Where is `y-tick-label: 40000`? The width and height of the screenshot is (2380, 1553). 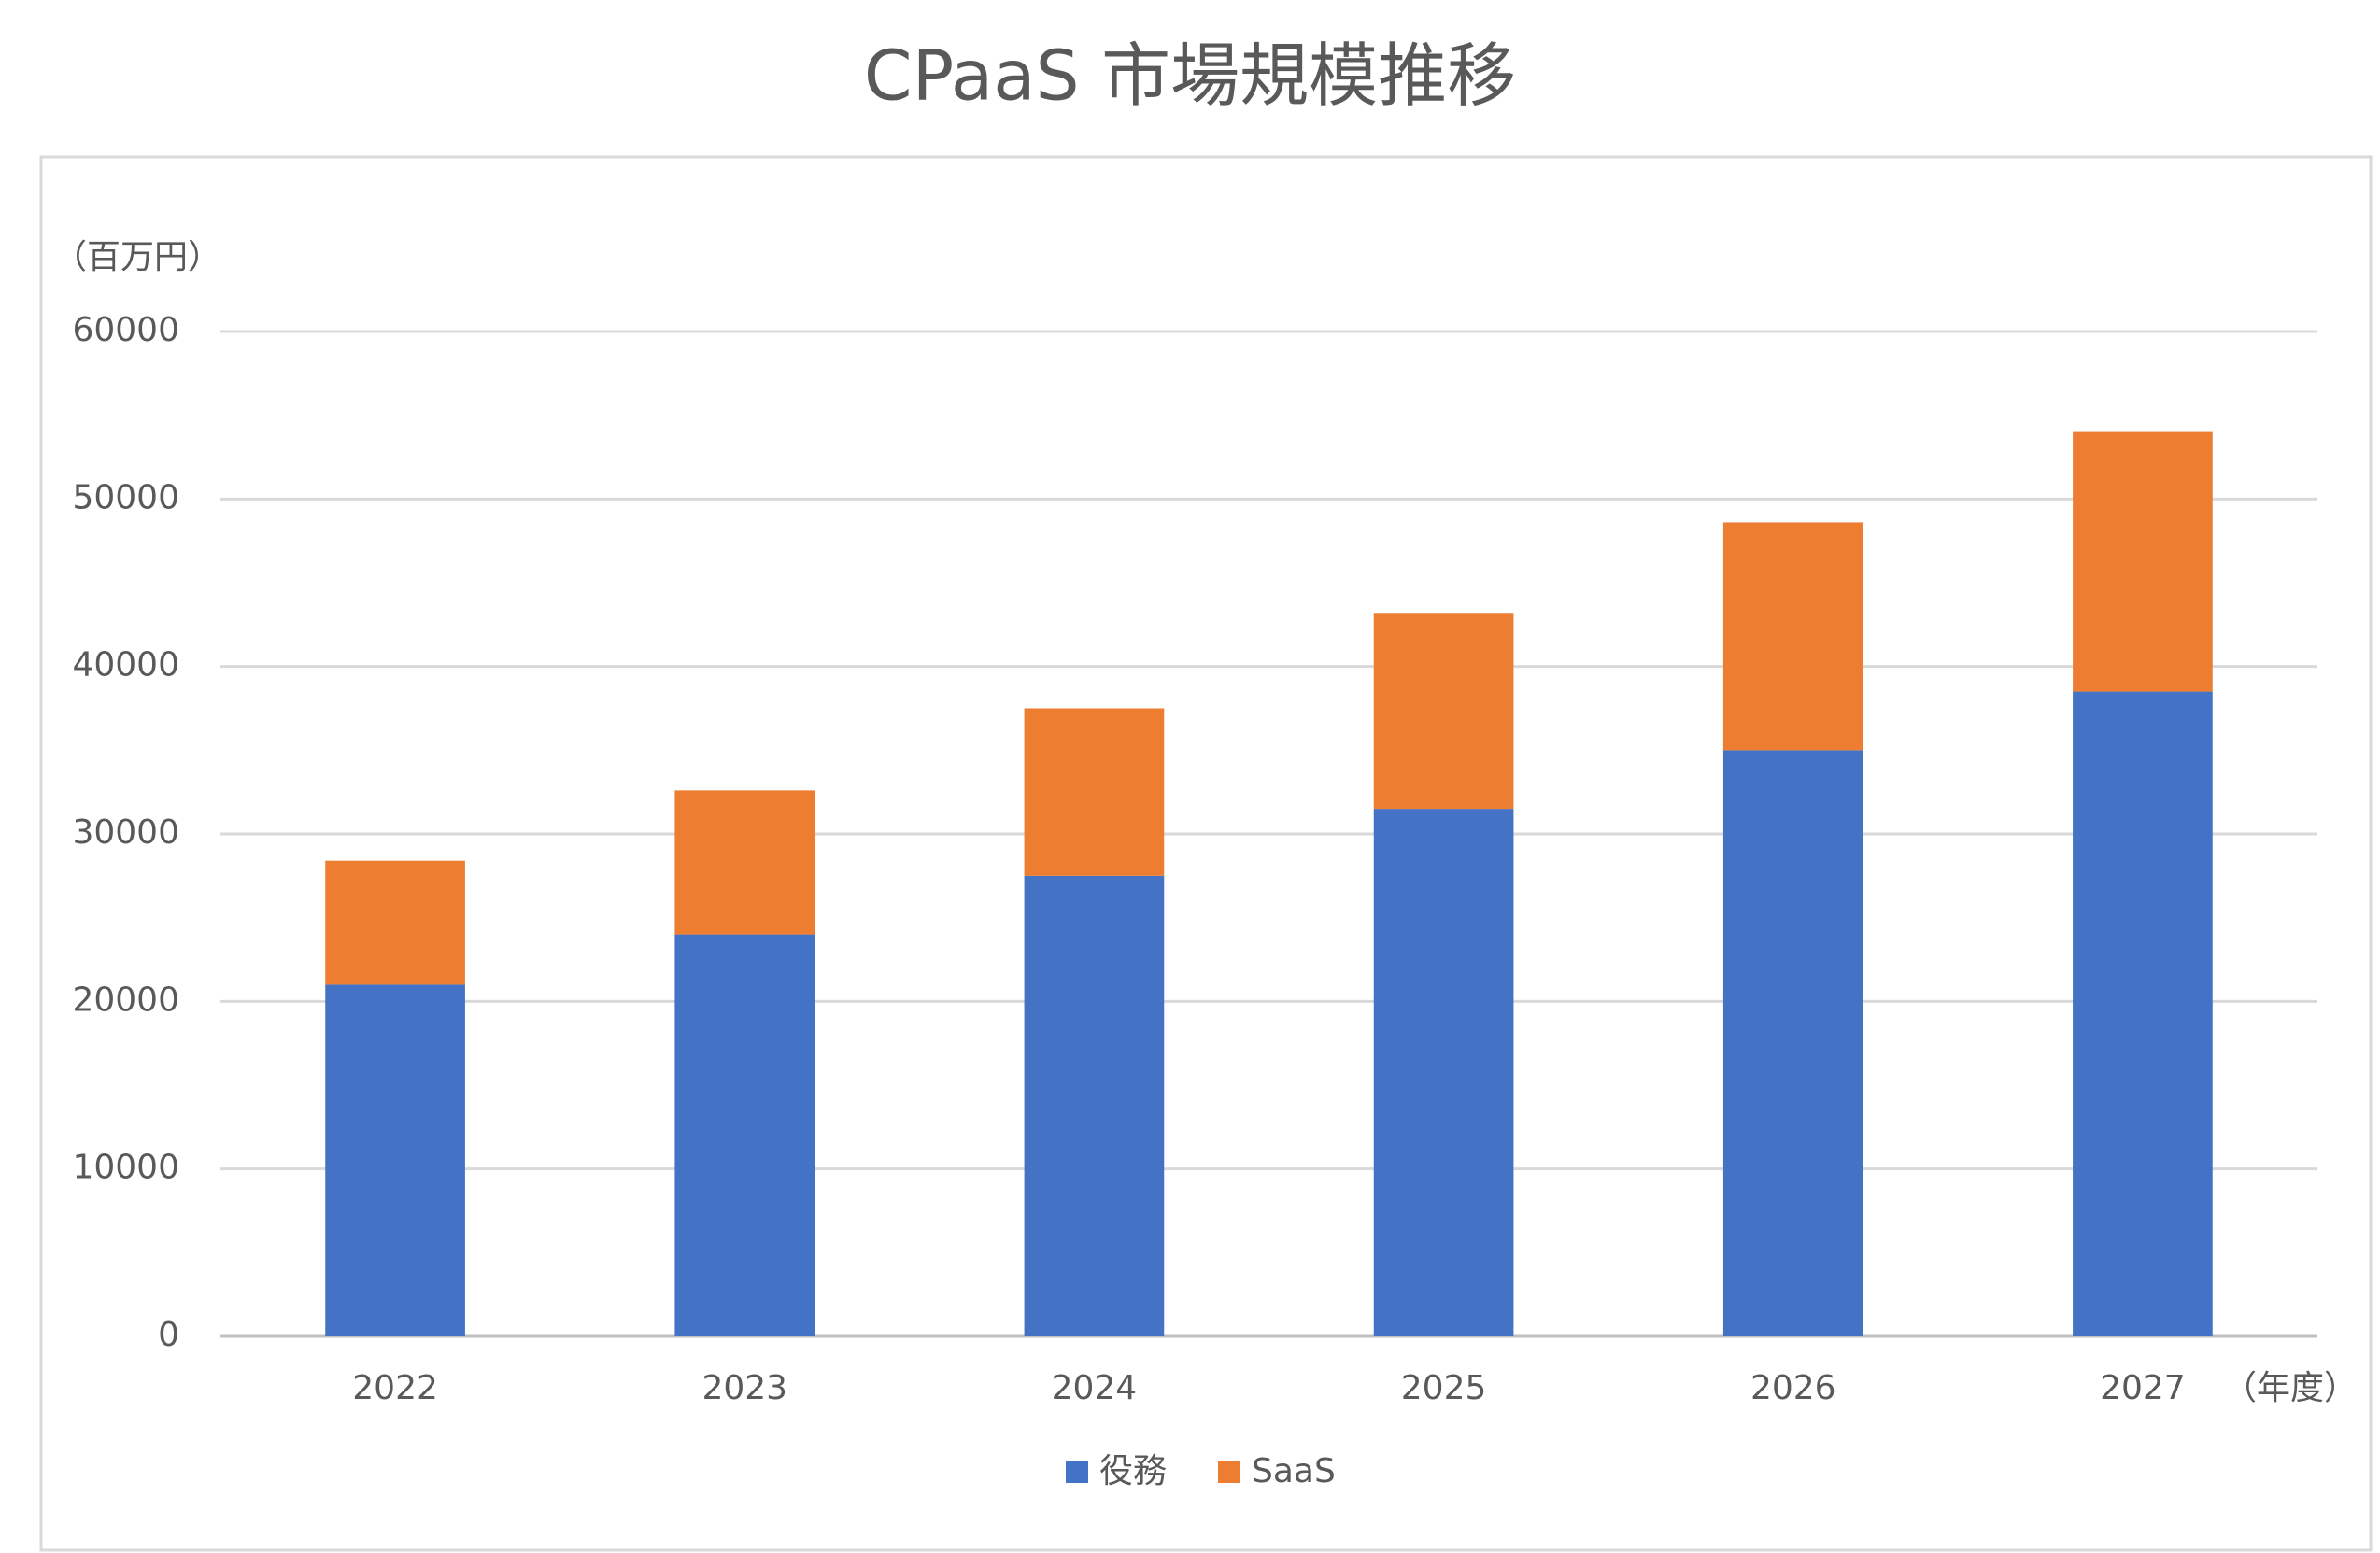 y-tick-label: 40000 is located at coordinates (125, 665).